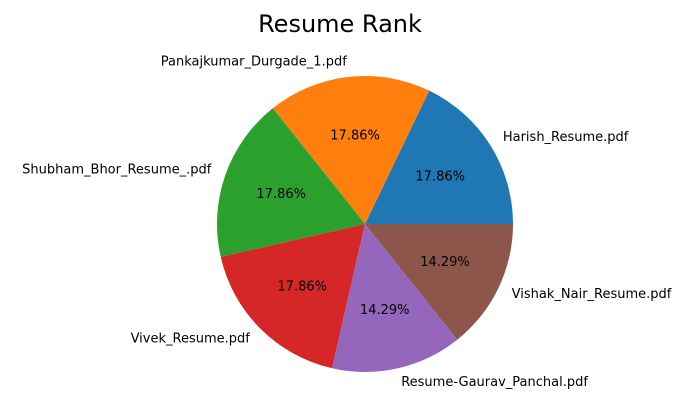  Describe the element at coordinates (340, 24) in the screenshot. I see `chart-title: Resume Rank` at that location.